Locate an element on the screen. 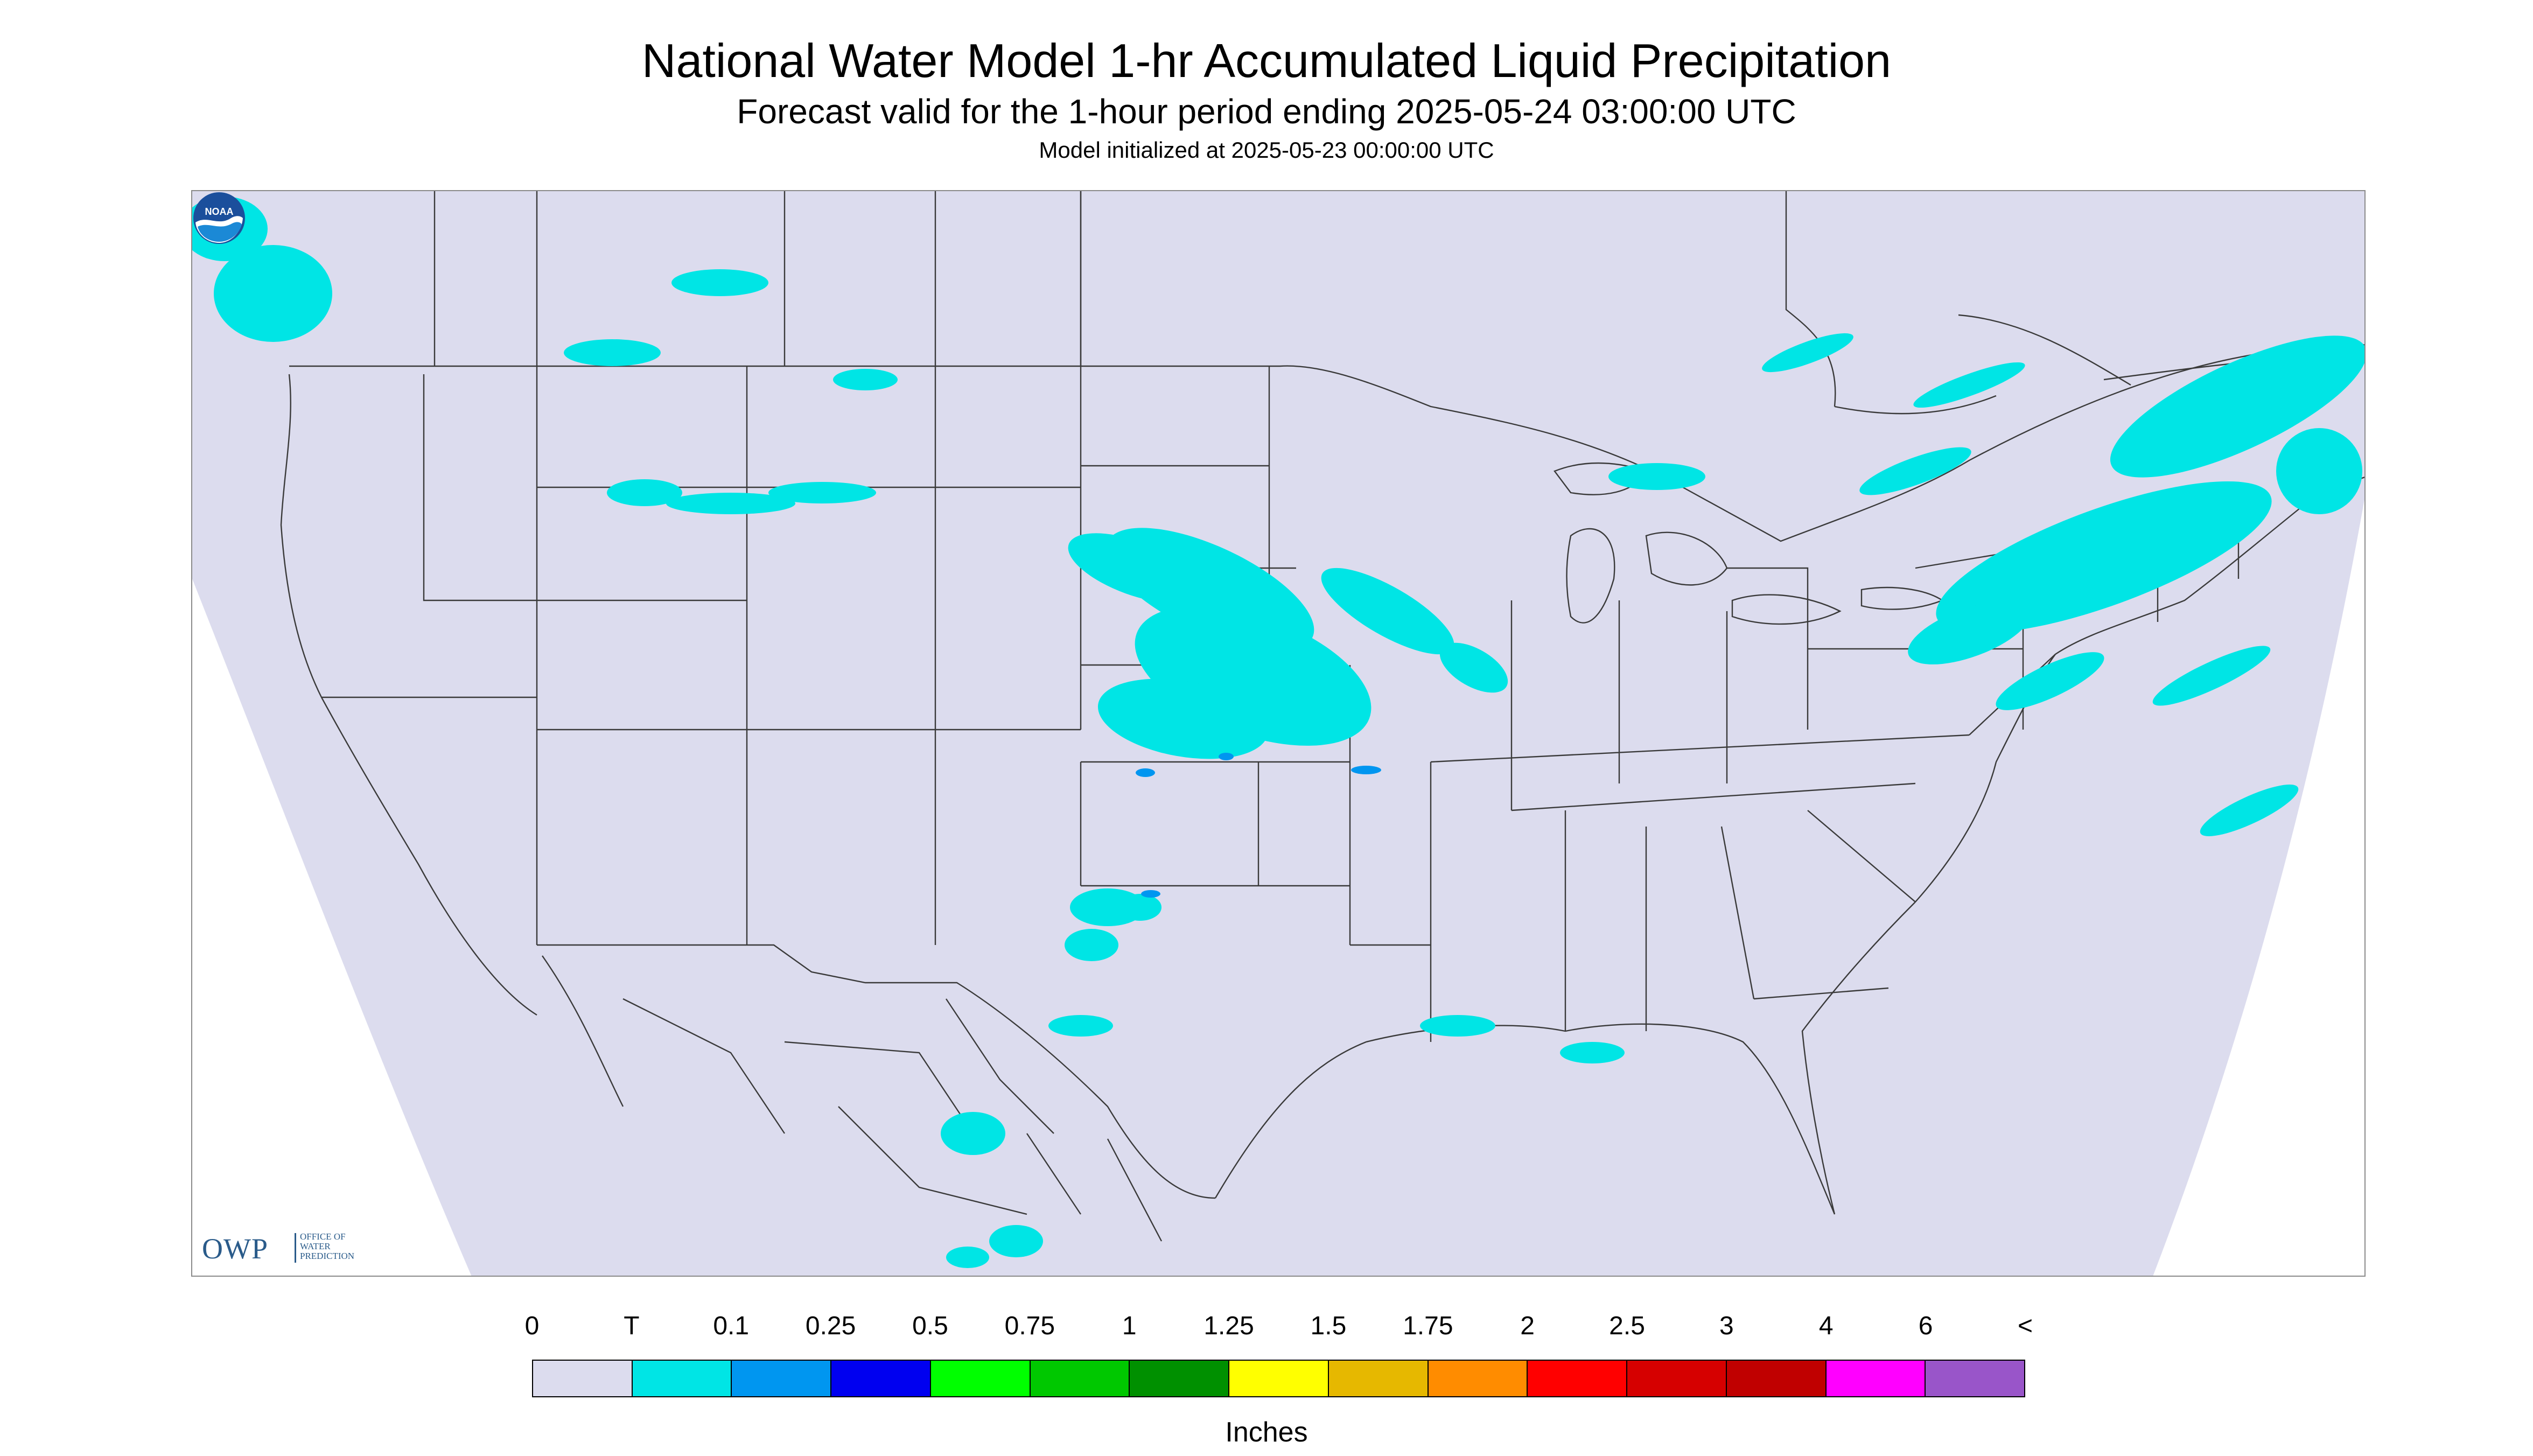  mexico-states is located at coordinates (852, 1098).